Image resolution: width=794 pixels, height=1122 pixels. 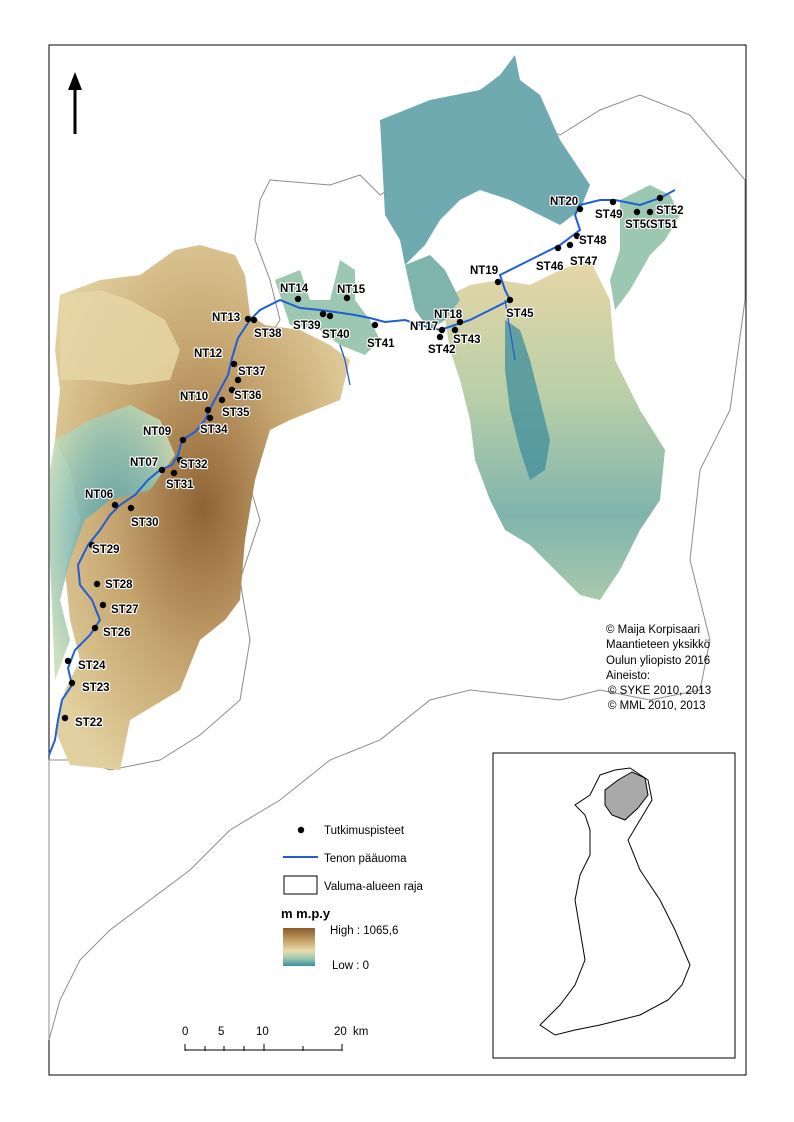 What do you see at coordinates (645, 247) in the screenshot?
I see `terrain-northeast-tip` at bounding box center [645, 247].